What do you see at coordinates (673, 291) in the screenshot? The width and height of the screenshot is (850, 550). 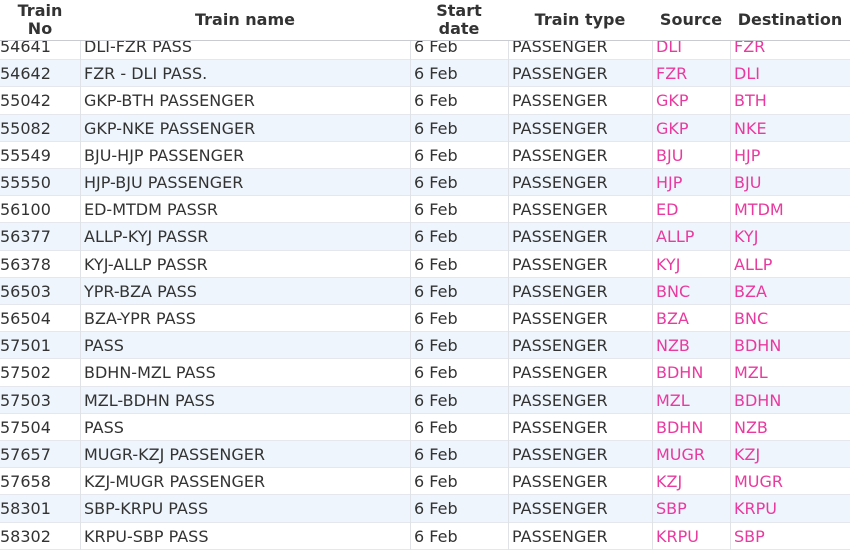 I see `table-cell: BNC` at bounding box center [673, 291].